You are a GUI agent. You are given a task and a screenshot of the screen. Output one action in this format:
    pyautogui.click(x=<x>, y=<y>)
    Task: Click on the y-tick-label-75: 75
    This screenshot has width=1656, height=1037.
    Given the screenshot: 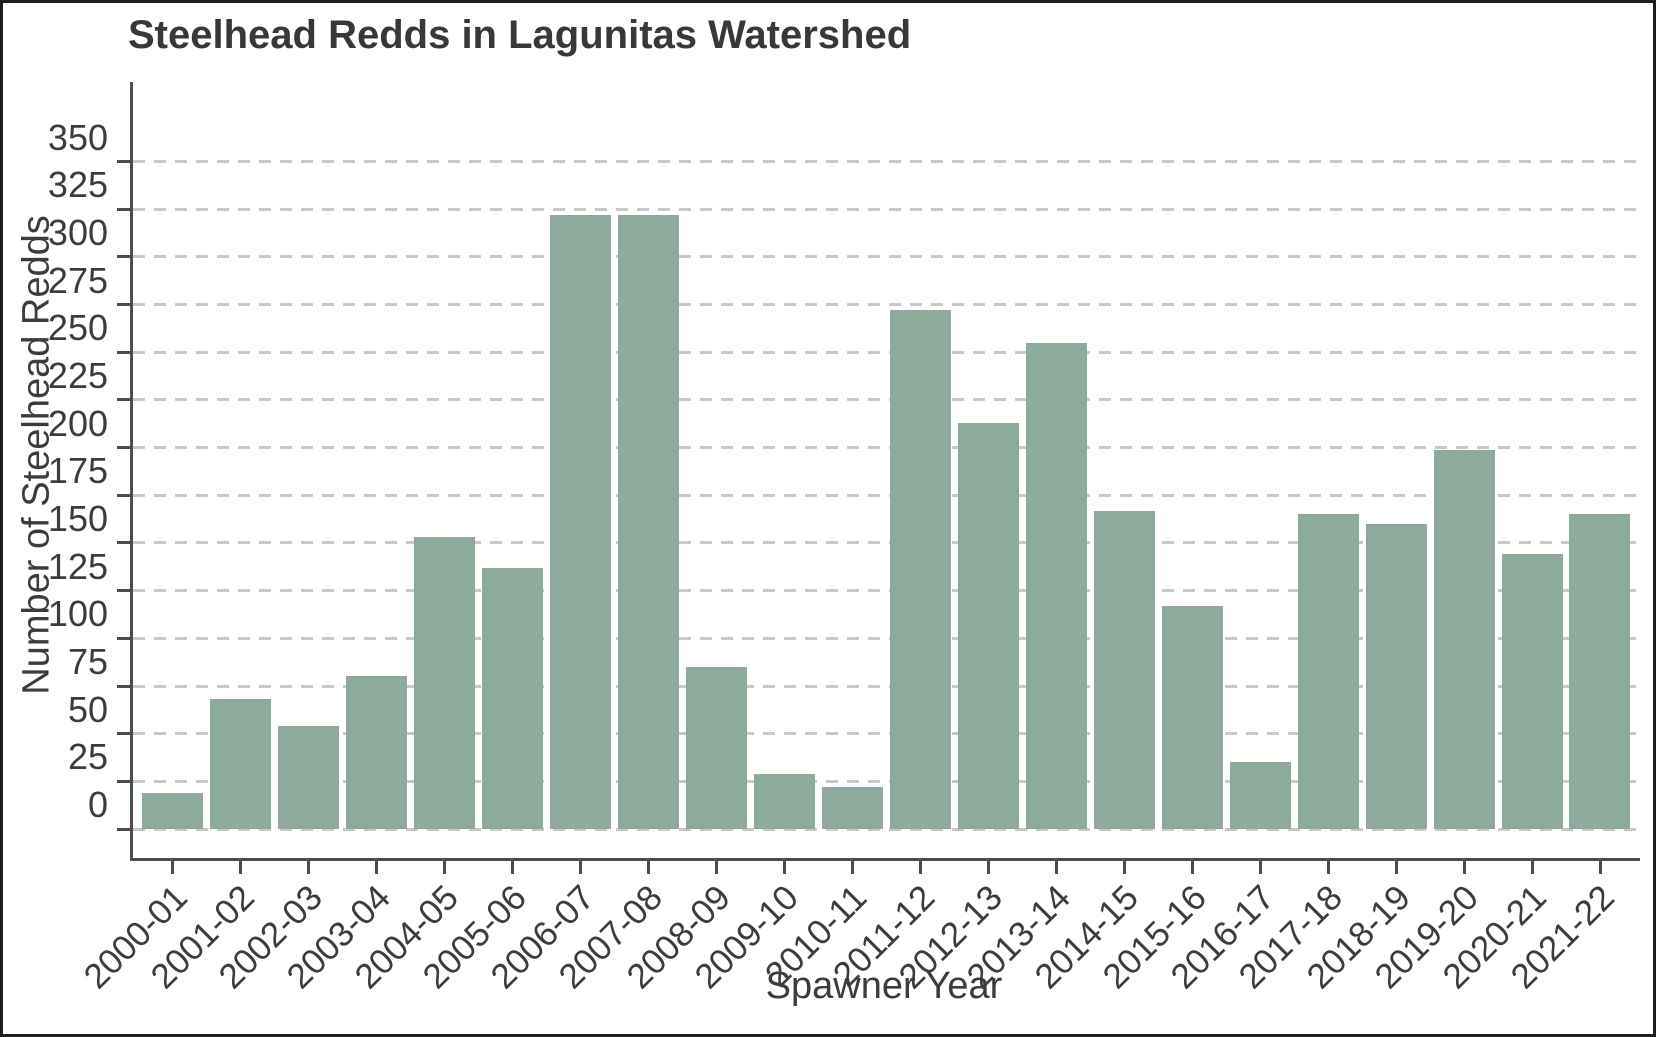 What is the action you would take?
    pyautogui.click(x=87, y=661)
    